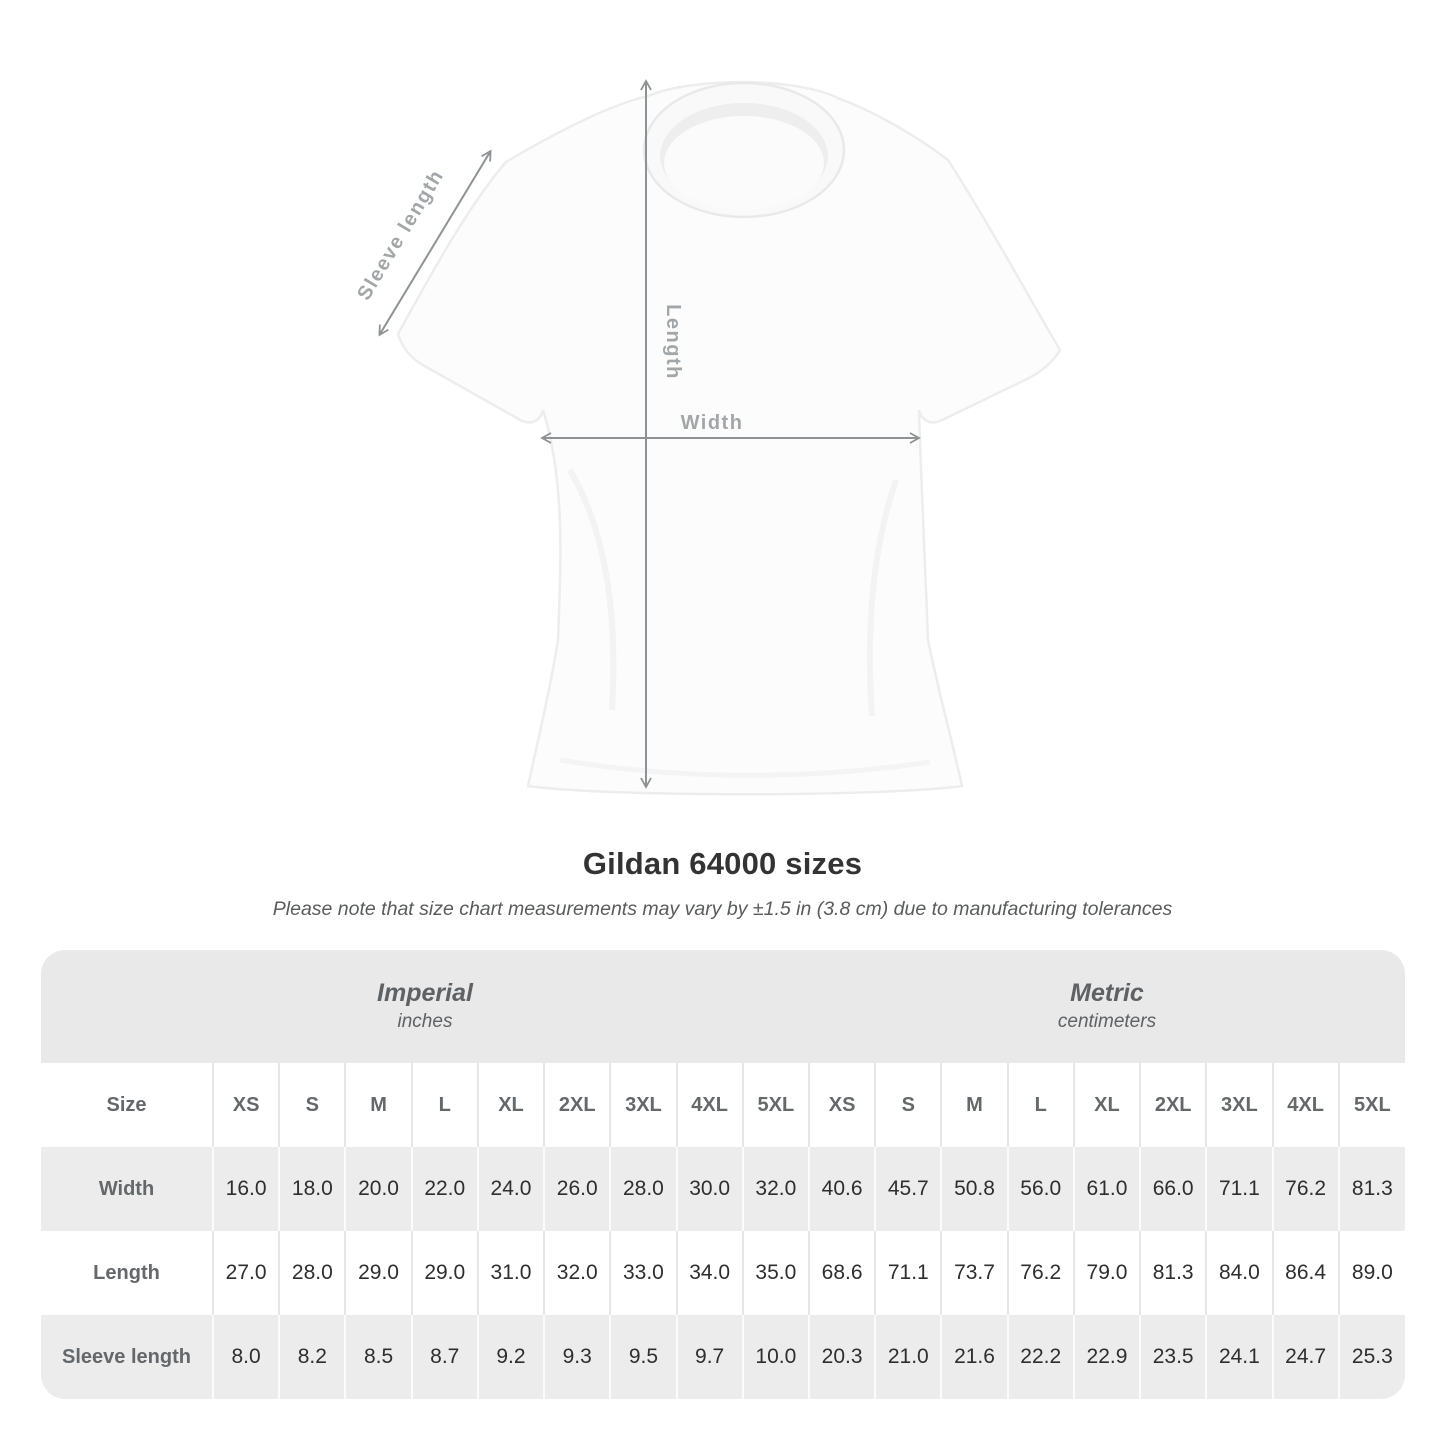  Describe the element at coordinates (245, 1189) in the screenshot. I see `value-cell-imperial: 16.0` at that location.